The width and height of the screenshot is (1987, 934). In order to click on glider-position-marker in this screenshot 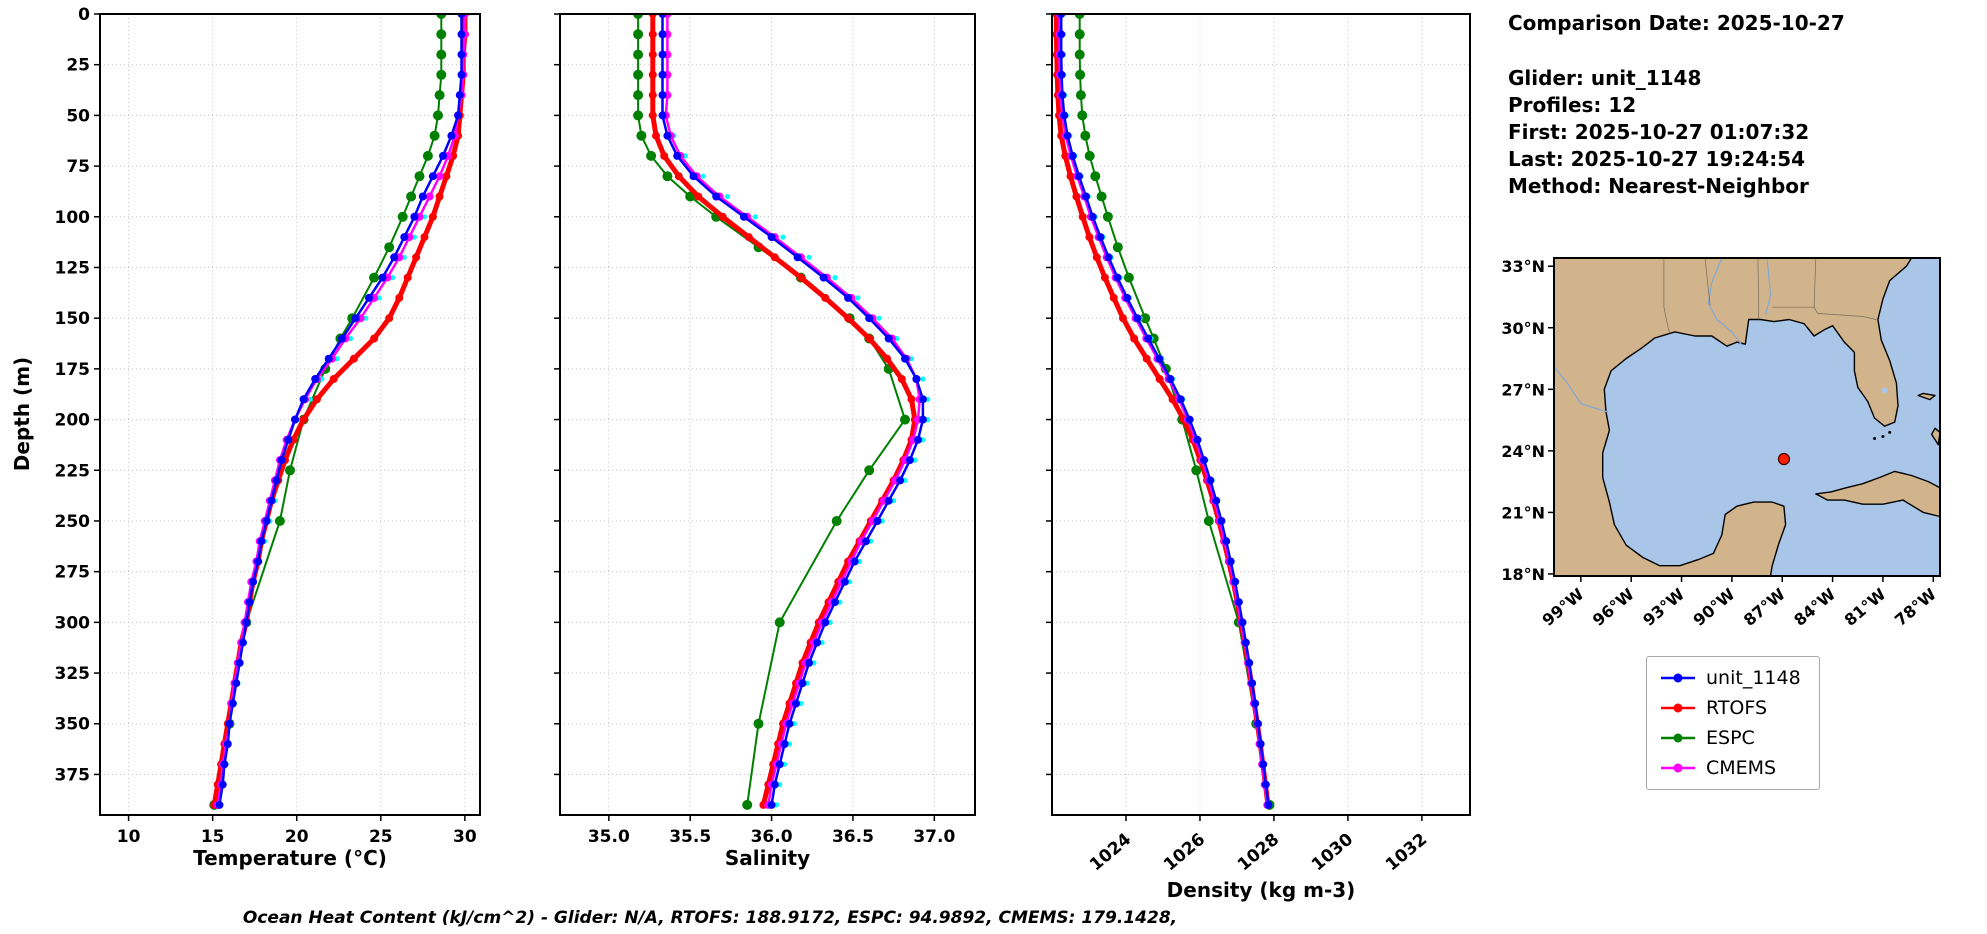, I will do `click(1784, 459)`.